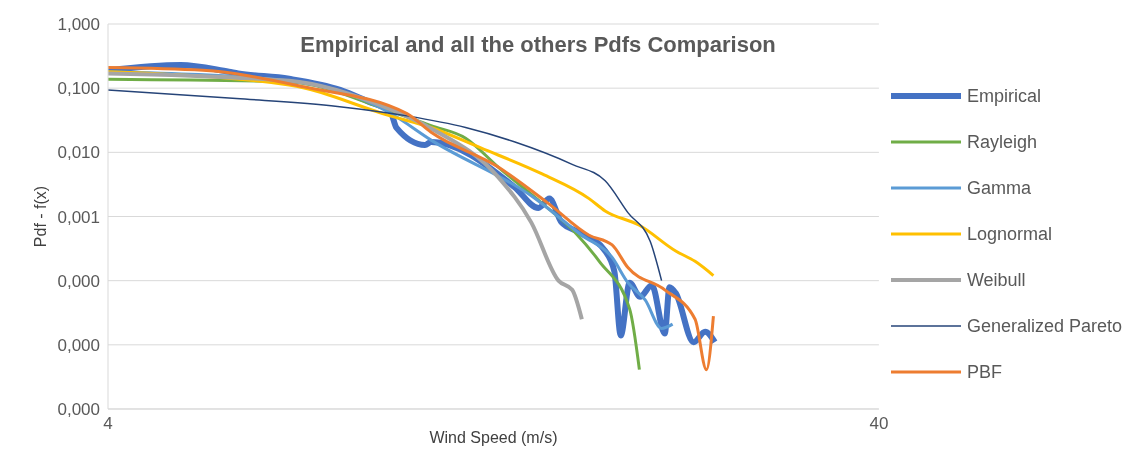 The width and height of the screenshot is (1140, 467). What do you see at coordinates (879, 424) in the screenshot?
I see `x-tick-label: 40` at bounding box center [879, 424].